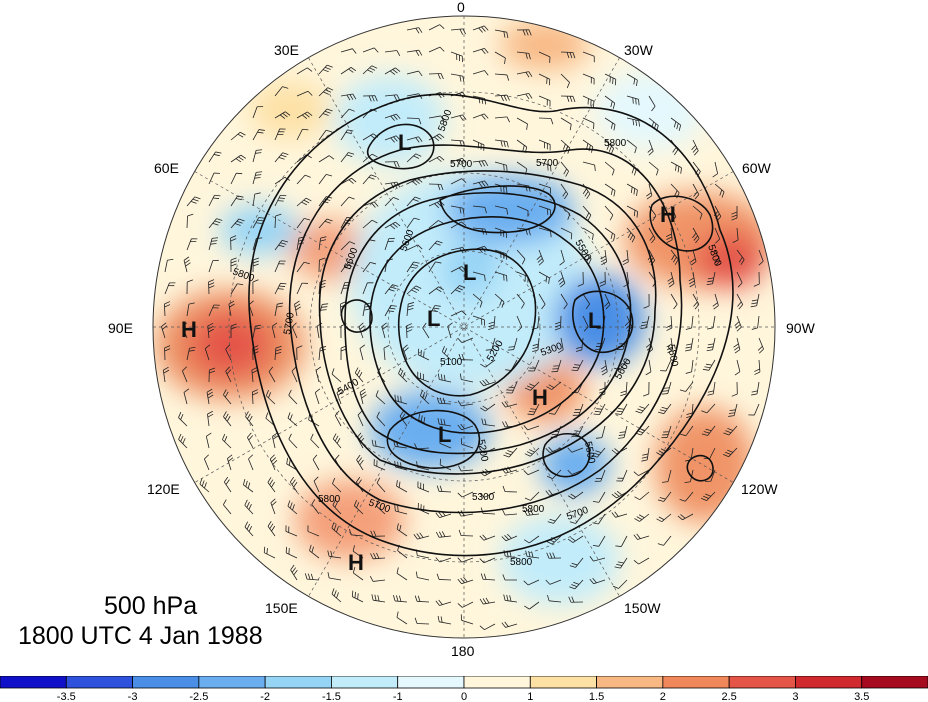  I want to click on lon-label-90e: 90E, so click(120, 328).